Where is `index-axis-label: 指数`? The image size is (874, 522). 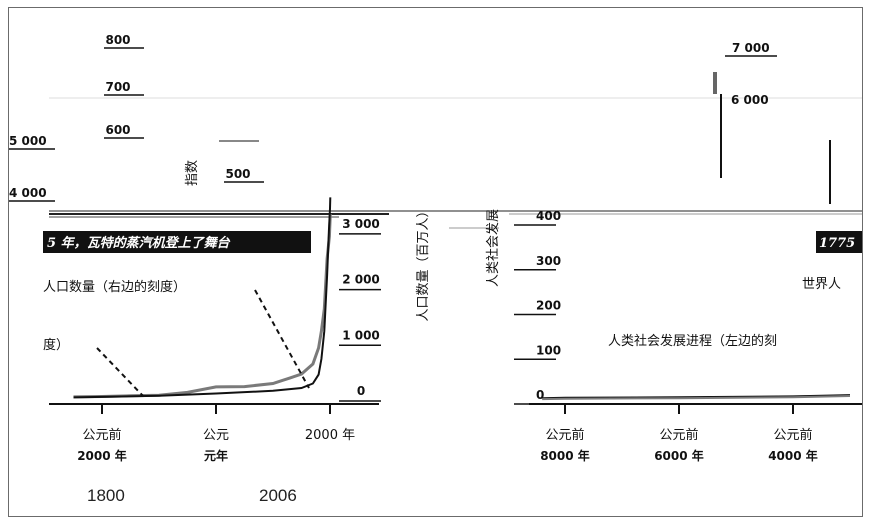
index-axis-label: 指数 is located at coordinates (192, 173).